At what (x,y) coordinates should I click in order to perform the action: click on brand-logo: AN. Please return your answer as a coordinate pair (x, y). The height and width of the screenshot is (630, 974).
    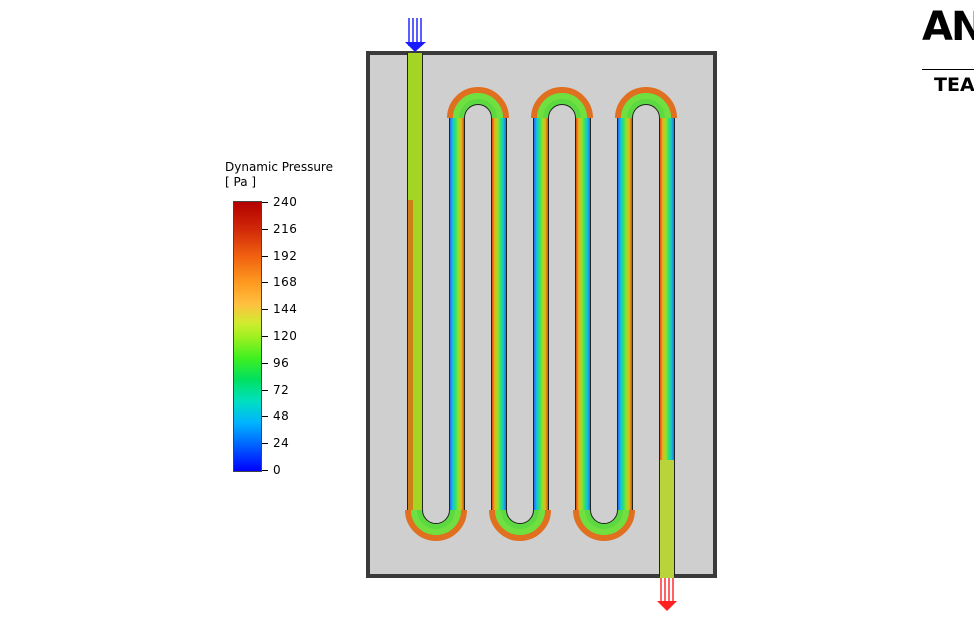
    Looking at the image, I should click on (948, 27).